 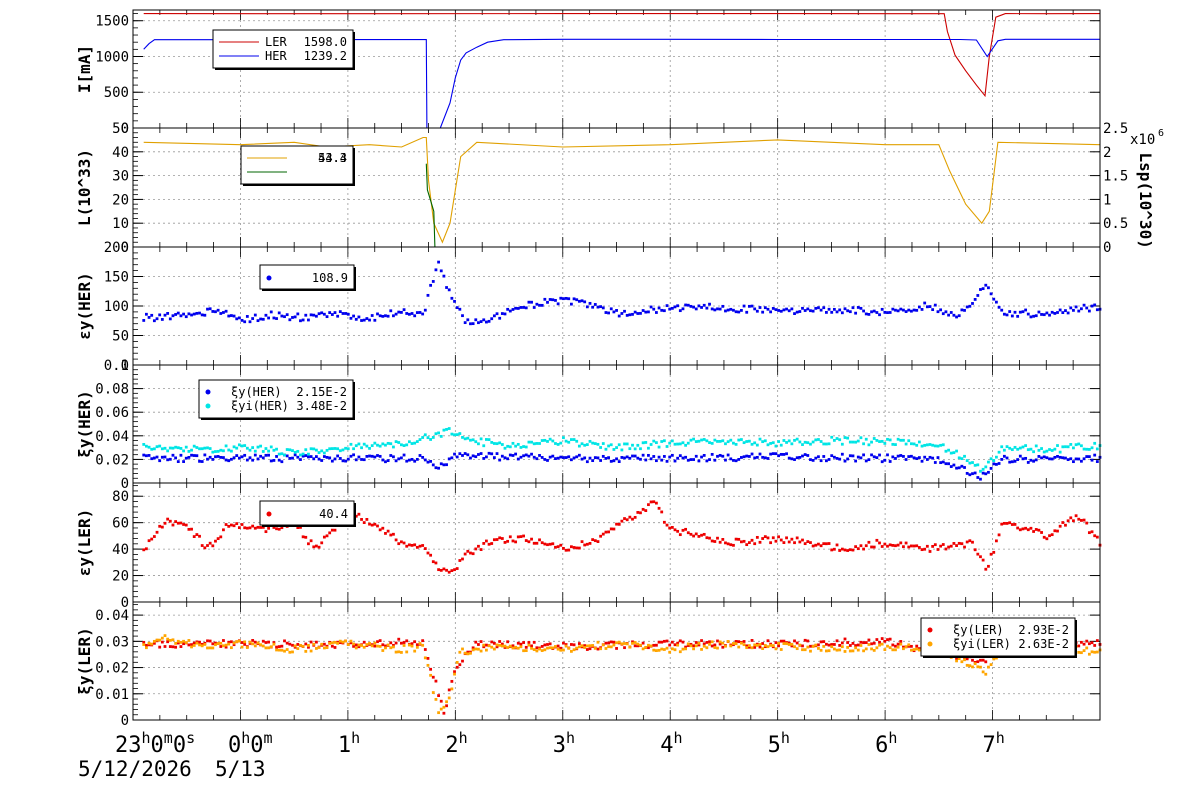 What do you see at coordinates (430, 205) in the screenshot?
I see `series-line` at bounding box center [430, 205].